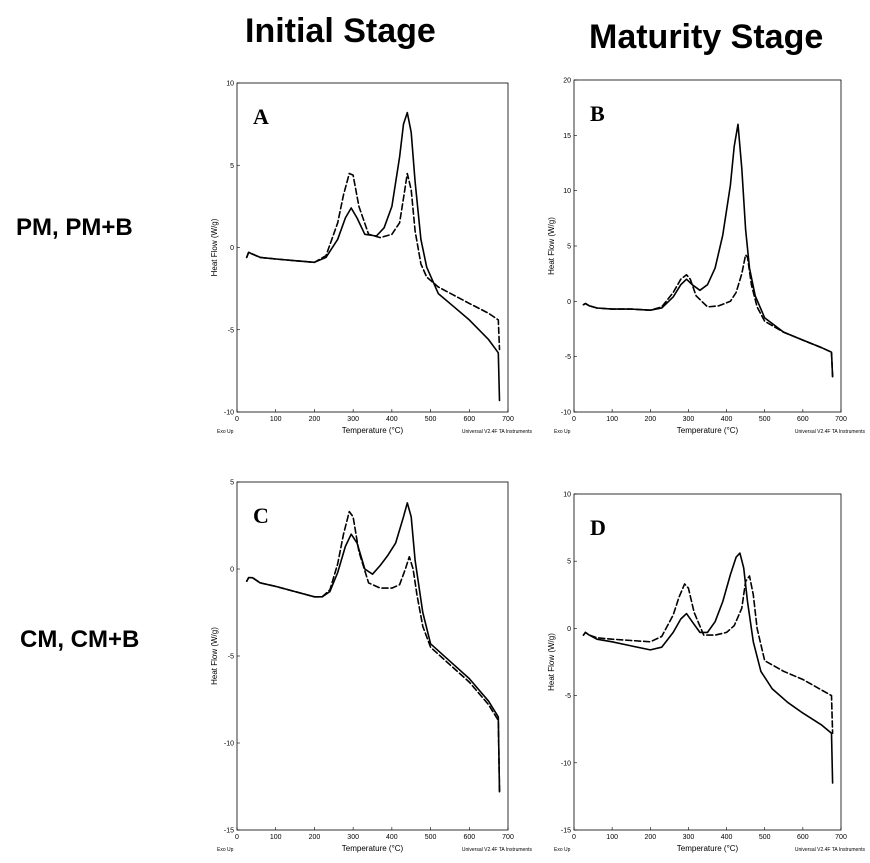 This screenshot has width=870, height=863. I want to click on row-label-pm: PM, PM+B, so click(74, 227).